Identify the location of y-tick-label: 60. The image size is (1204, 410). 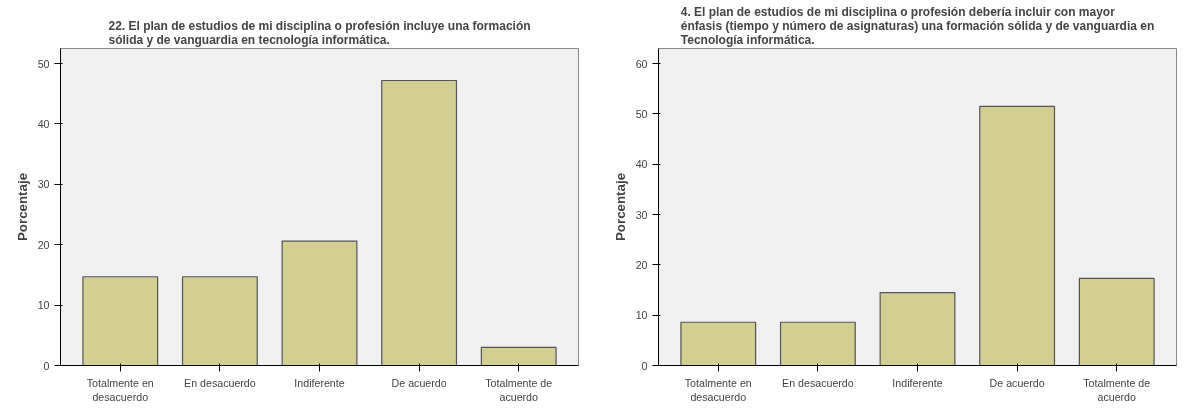
(641, 63).